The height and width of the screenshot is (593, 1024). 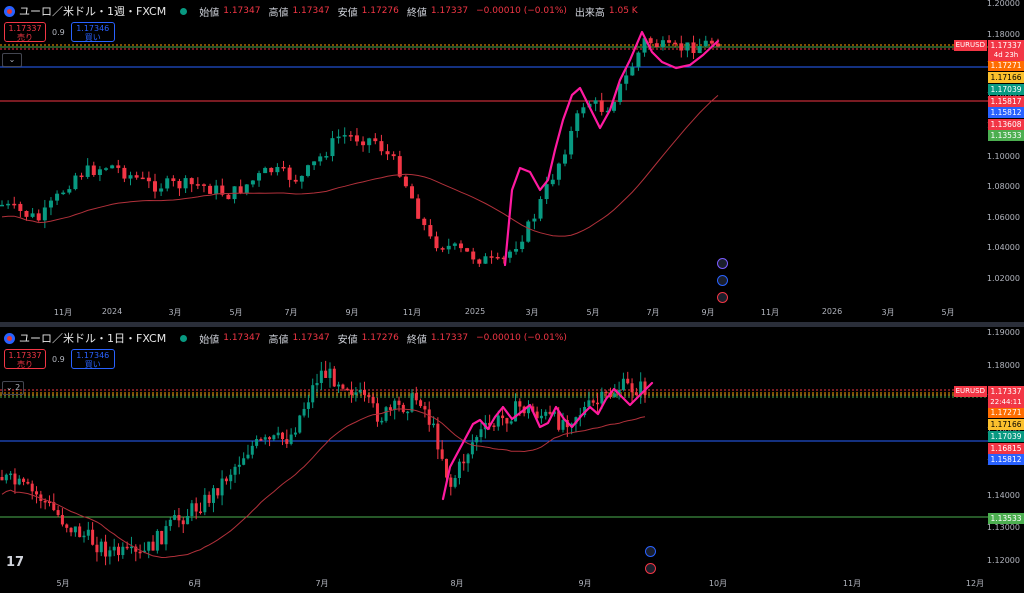 I want to click on event-flash-icon, so click(x=722, y=263).